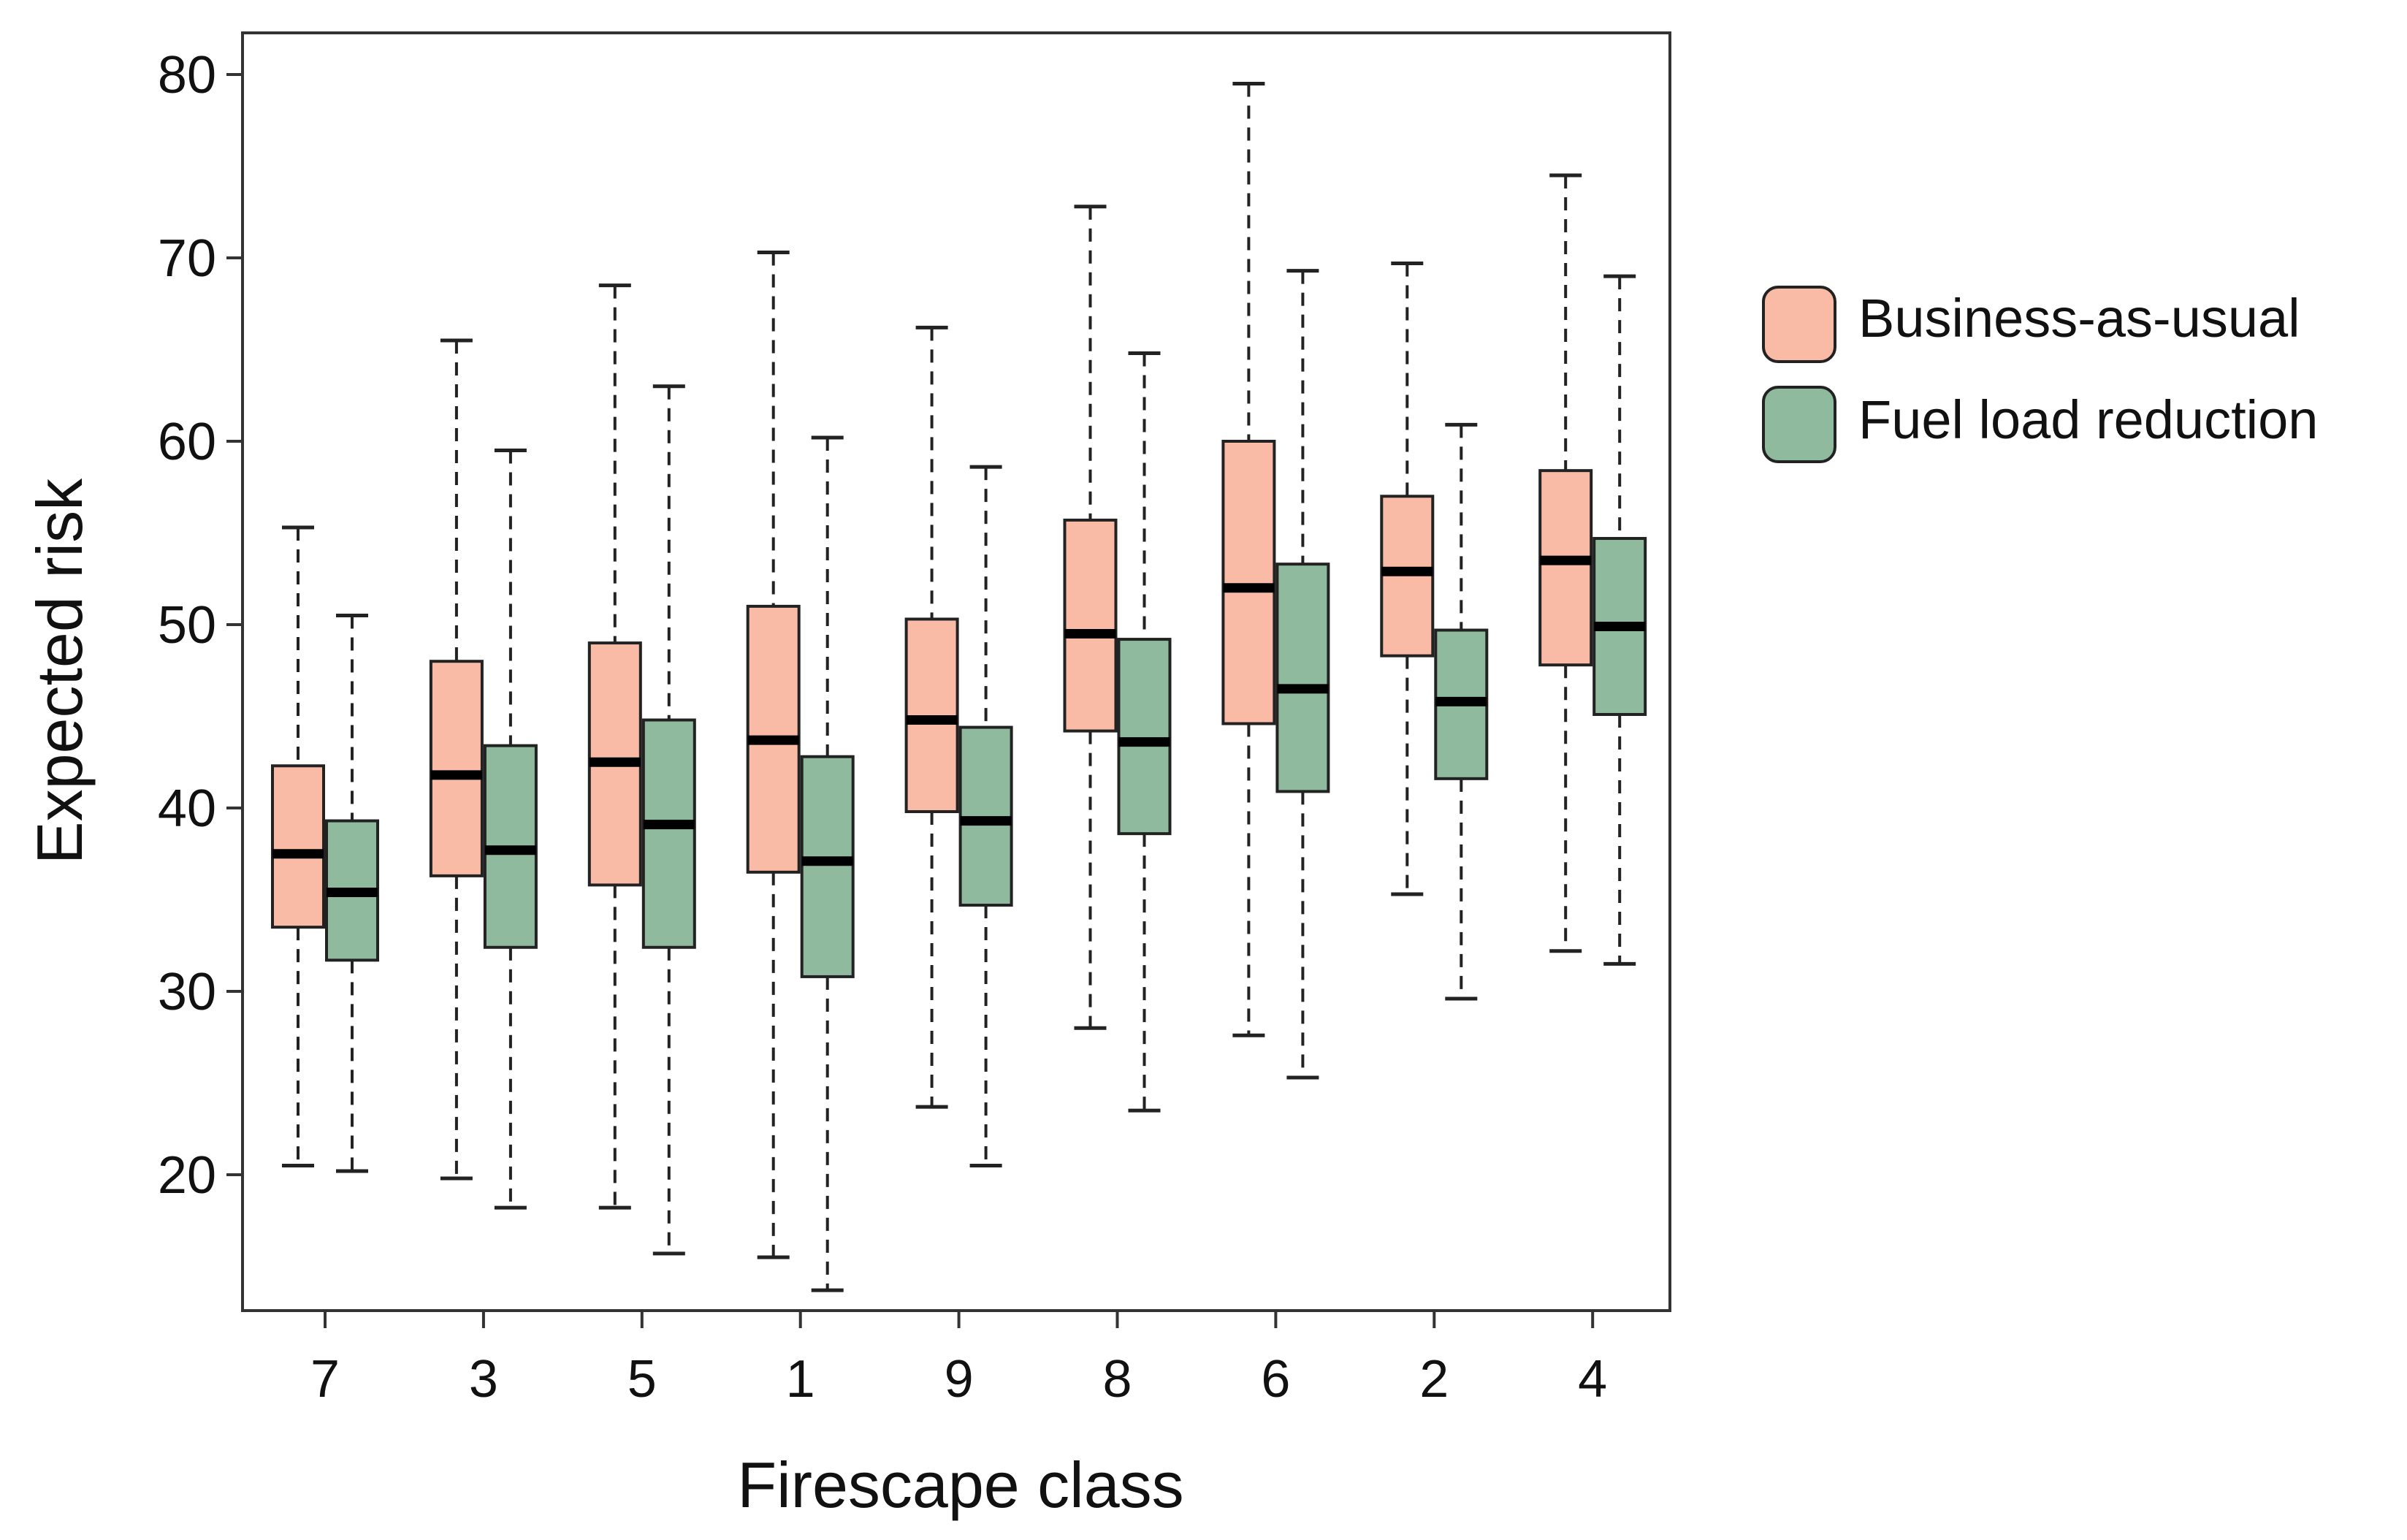 Image resolution: width=2407 pixels, height=1540 pixels. Describe the element at coordinates (60, 671) in the screenshot. I see `y-axis-title: Expected risk` at that location.